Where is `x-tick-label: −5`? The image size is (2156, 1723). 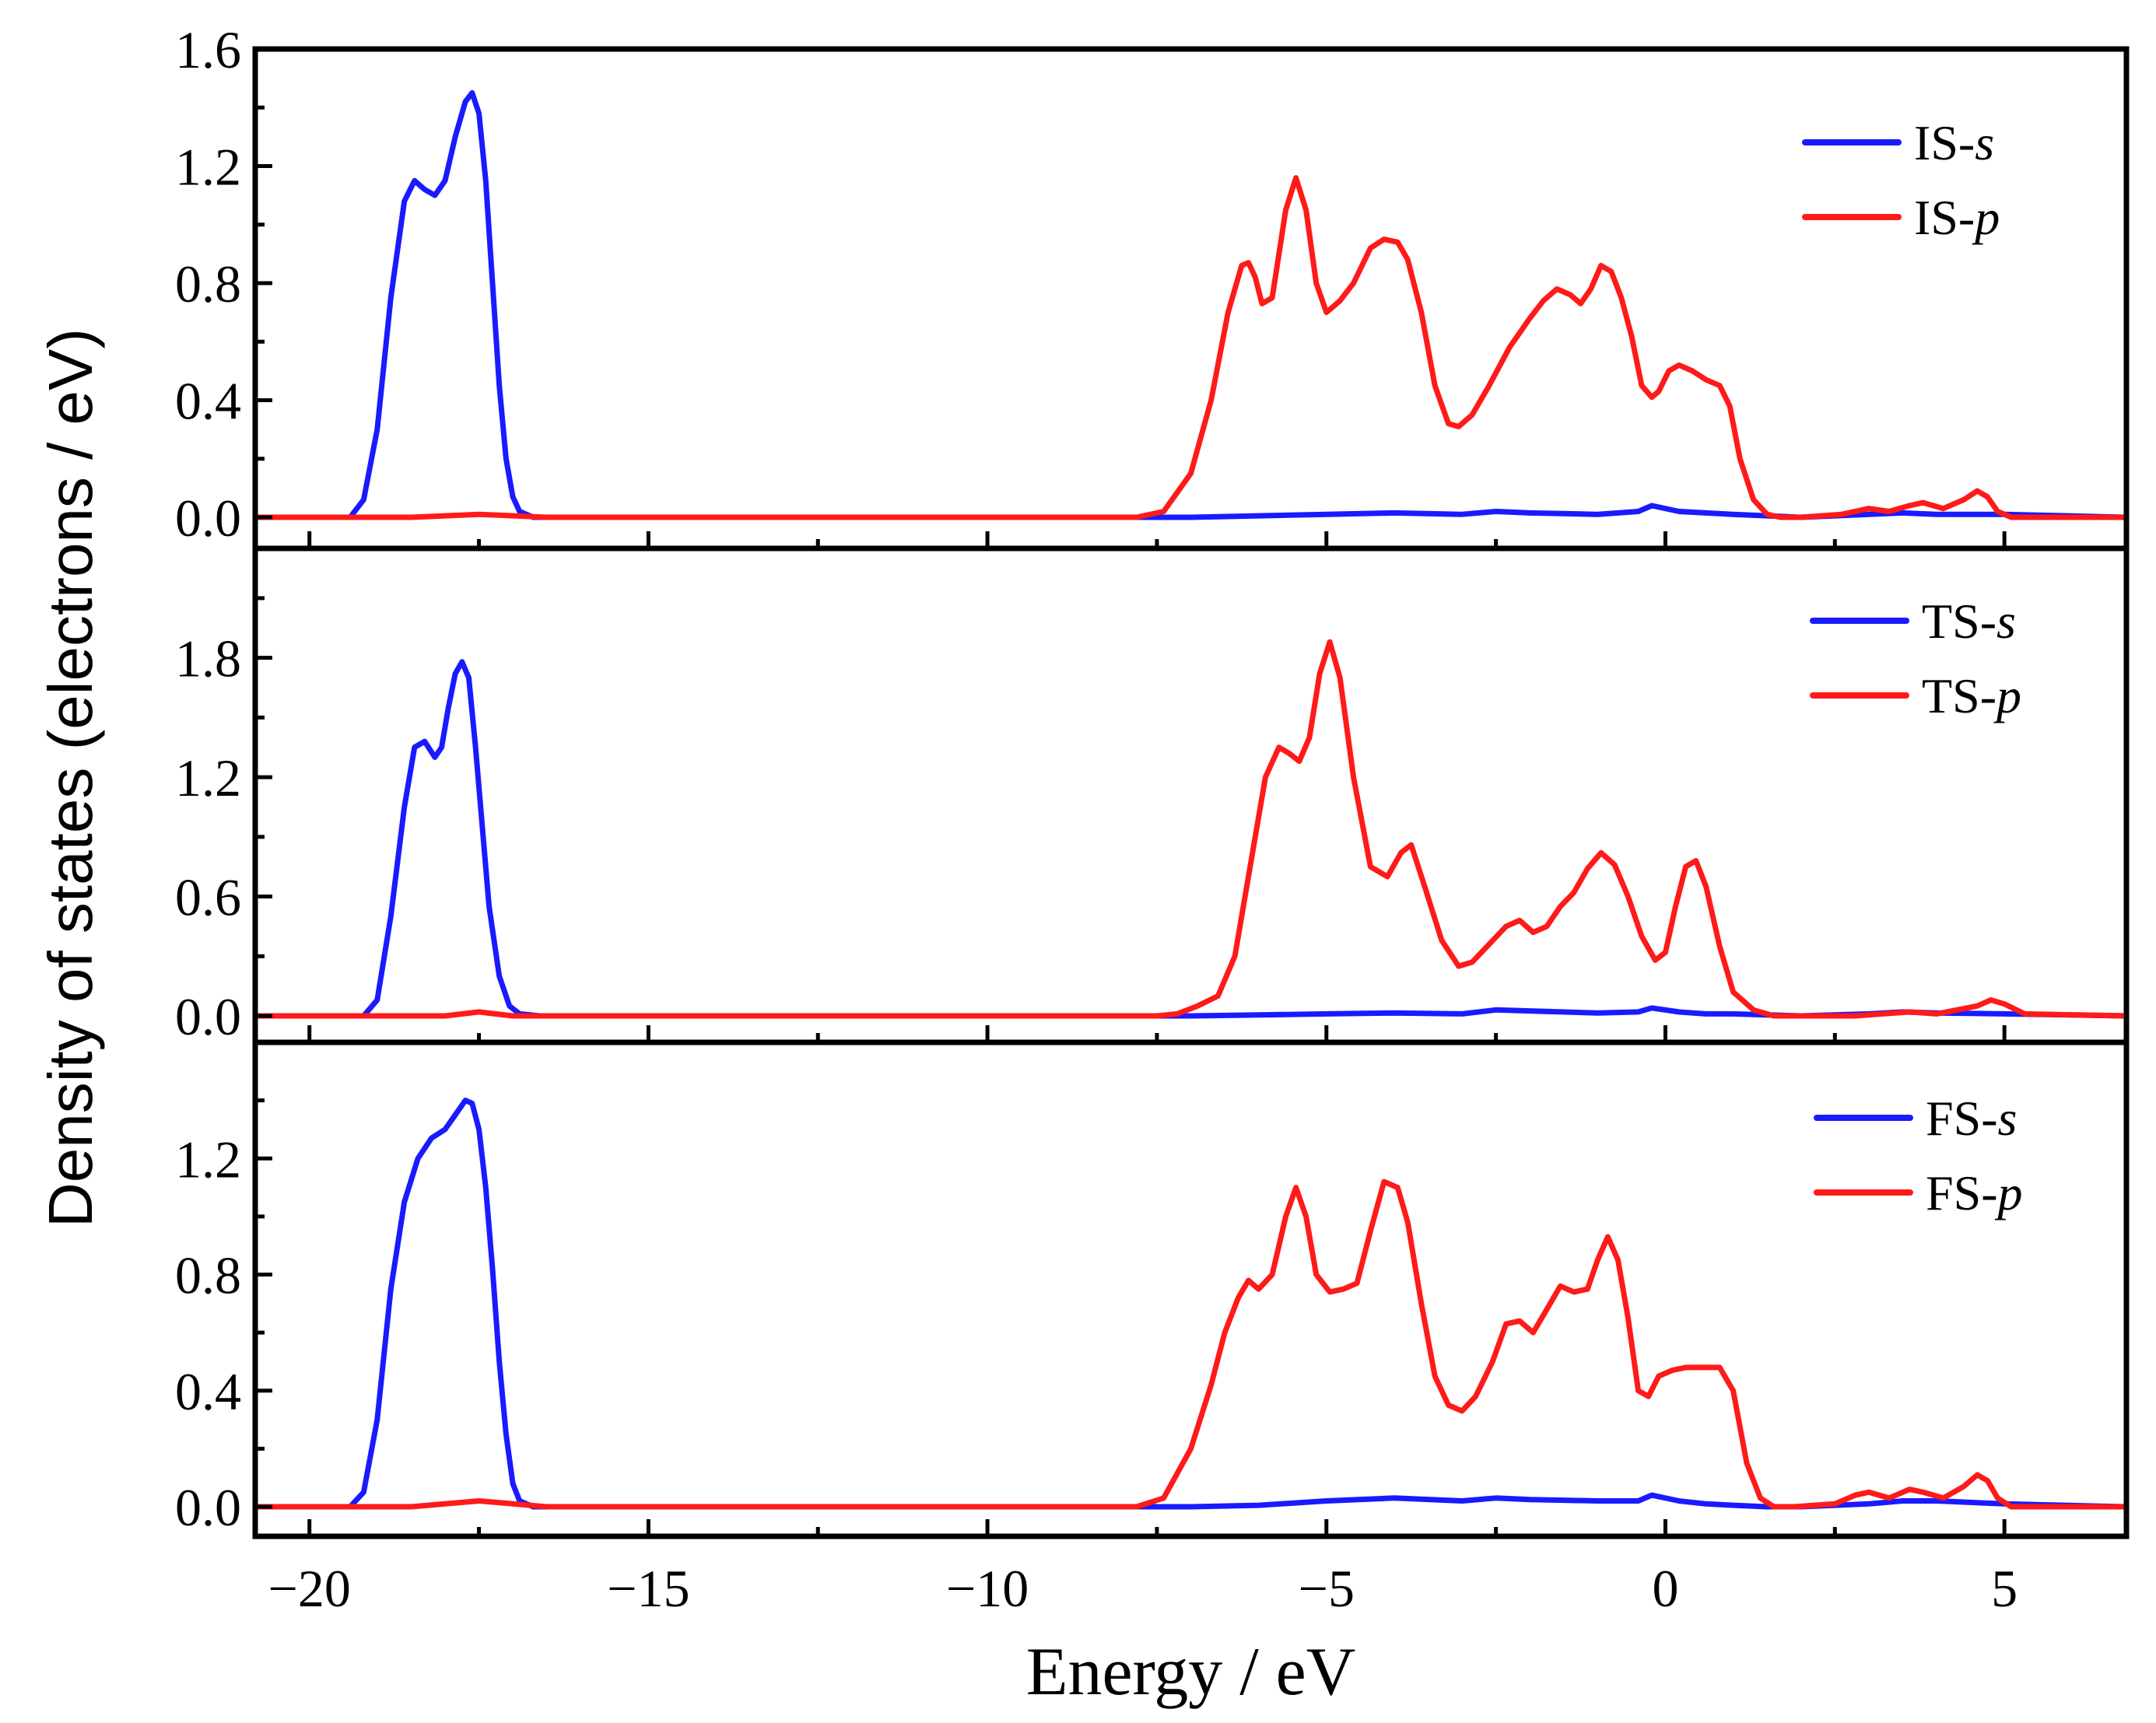
x-tick-label: −5 is located at coordinates (1327, 1588).